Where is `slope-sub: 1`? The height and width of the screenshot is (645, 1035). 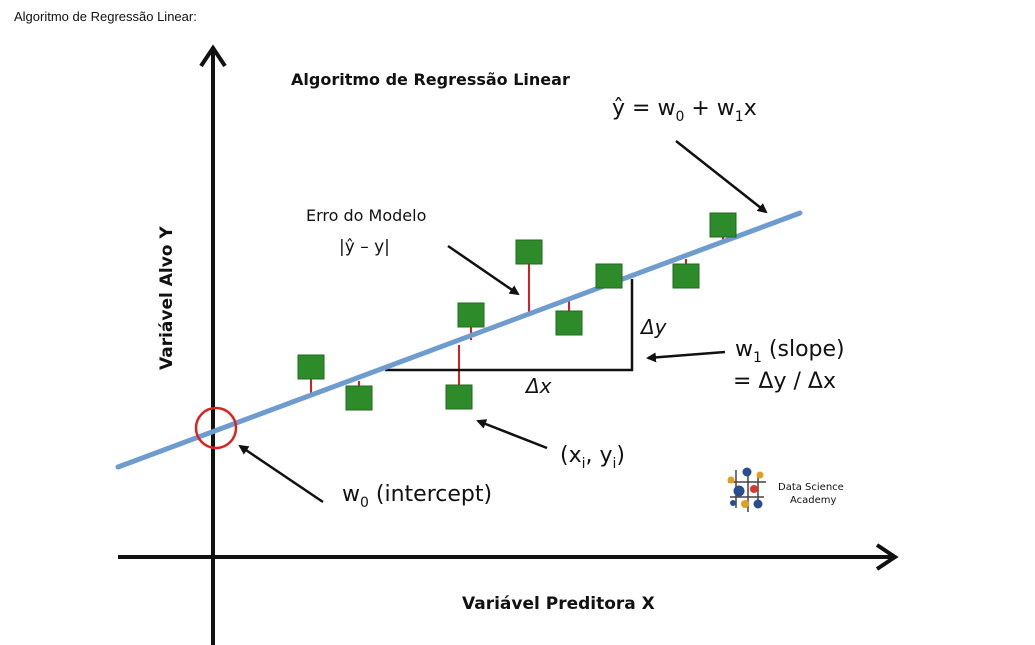 slope-sub: 1 is located at coordinates (757, 358).